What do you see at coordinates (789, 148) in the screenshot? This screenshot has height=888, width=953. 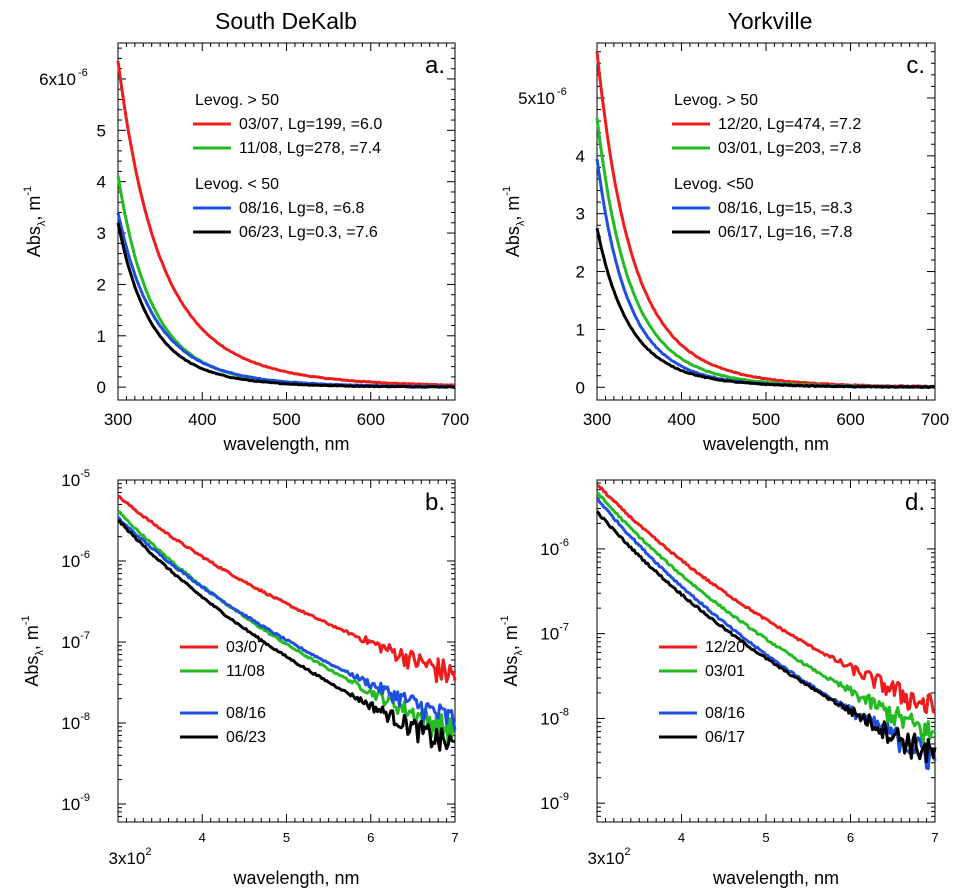 I see `legend-item-label: 03/01, Lg=203, =7.8` at bounding box center [789, 148].